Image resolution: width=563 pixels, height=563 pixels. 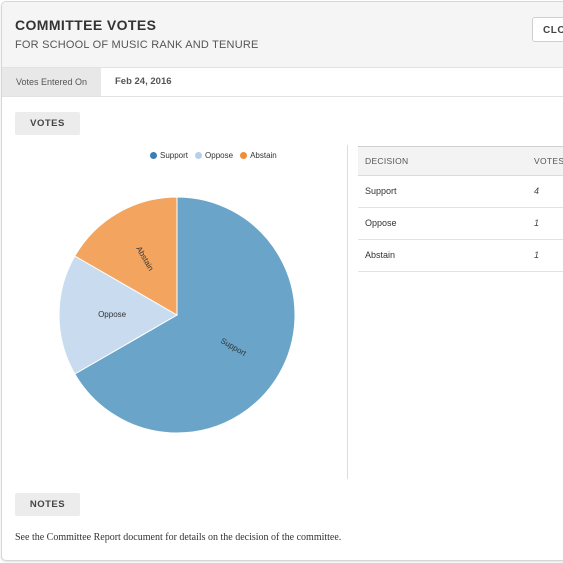 What do you see at coordinates (219, 155) in the screenshot?
I see `legend-label-oppose: Oppose` at bounding box center [219, 155].